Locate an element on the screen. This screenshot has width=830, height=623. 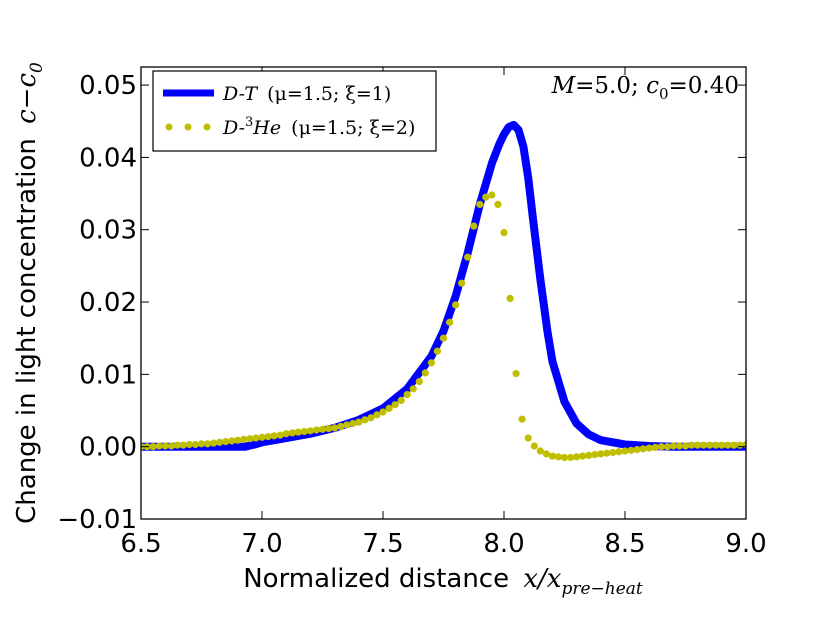
annotation: M=5.0; c0=0.40 is located at coordinates (645, 88).